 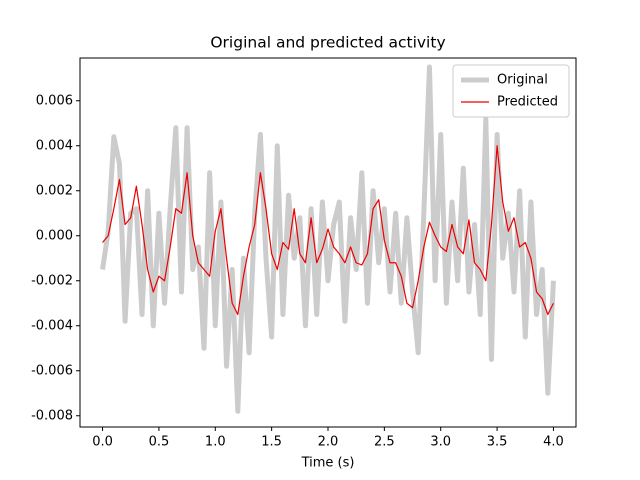 What do you see at coordinates (52, 370) in the screenshot?
I see `y-tick-label: -0.006` at bounding box center [52, 370].